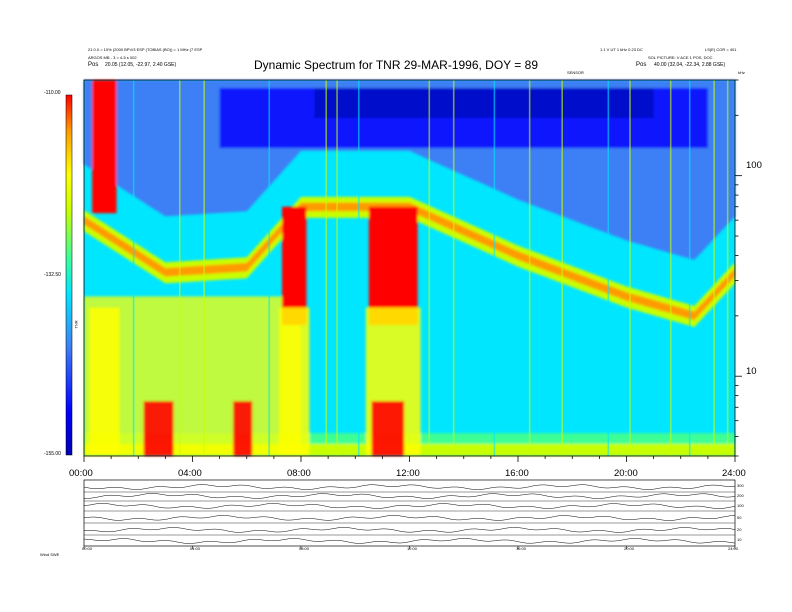 This screenshot has height=612, width=792. I want to click on header-center-tag: SENSOR, so click(575, 72).